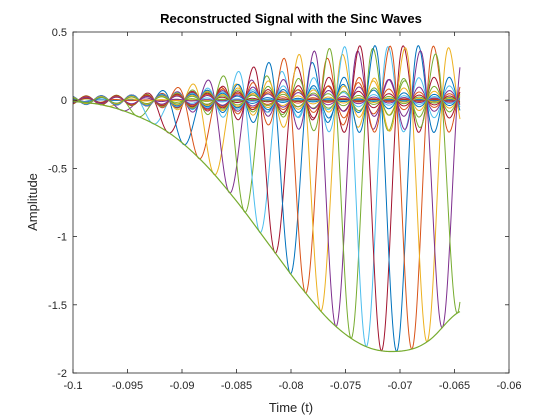 The image size is (560, 420). Describe the element at coordinates (290, 386) in the screenshot. I see `x-tick-label: -0.08` at that location.